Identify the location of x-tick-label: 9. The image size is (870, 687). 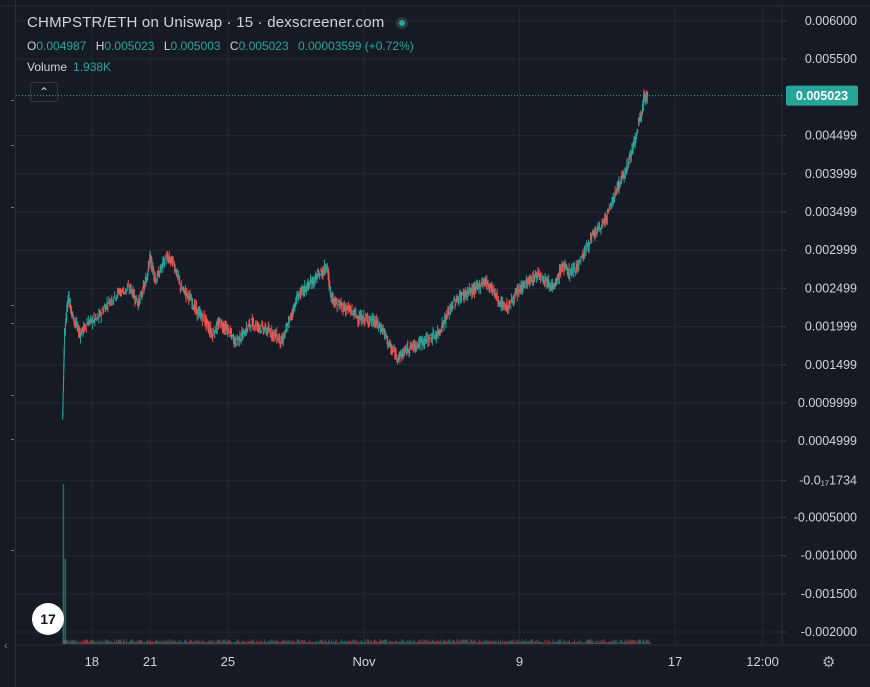
(519, 661).